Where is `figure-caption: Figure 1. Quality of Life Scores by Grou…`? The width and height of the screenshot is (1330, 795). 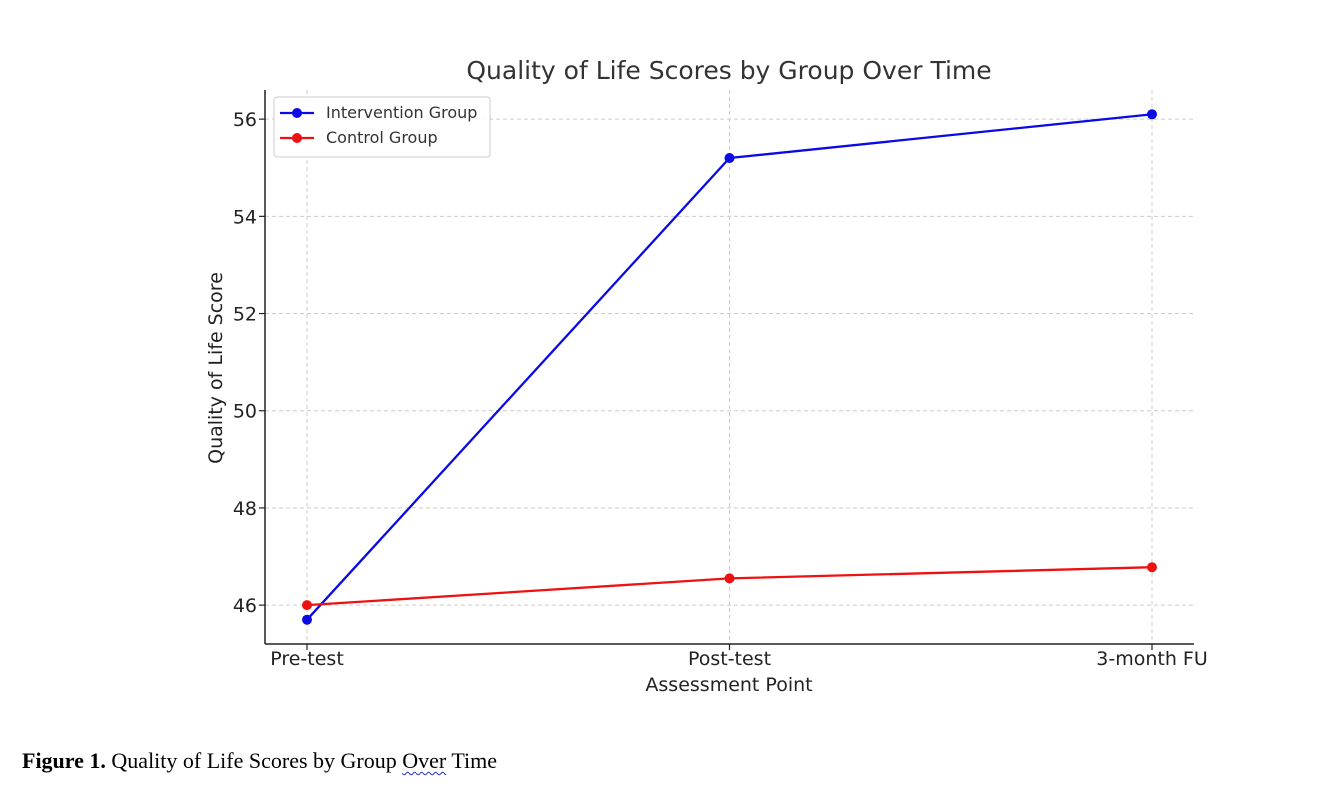
figure-caption: Figure 1. Quality of Life Scores by Grou… is located at coordinates (259, 761).